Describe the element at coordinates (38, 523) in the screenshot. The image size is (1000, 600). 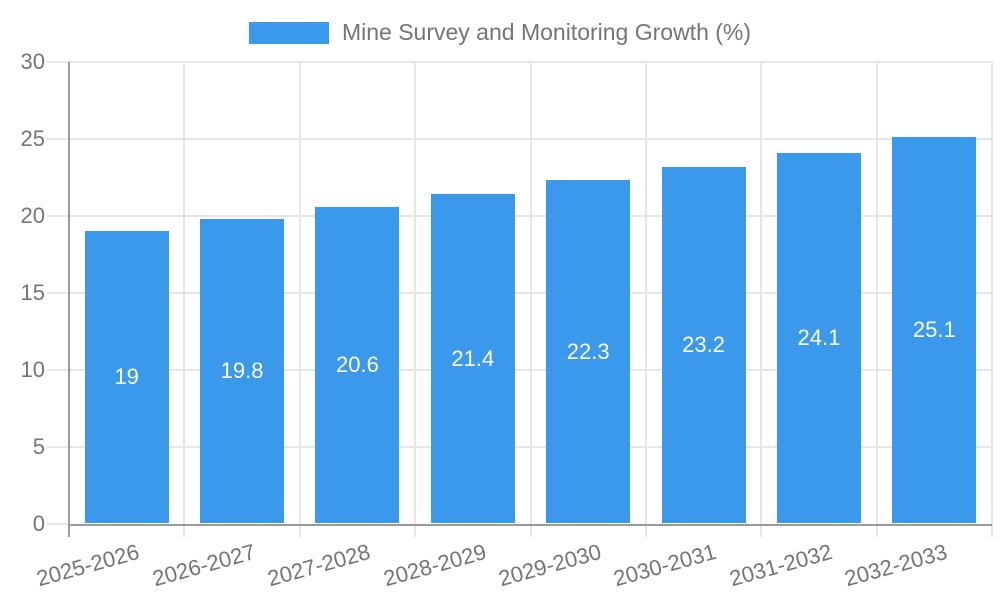
I see `y-axis-tick-label: 0` at that location.